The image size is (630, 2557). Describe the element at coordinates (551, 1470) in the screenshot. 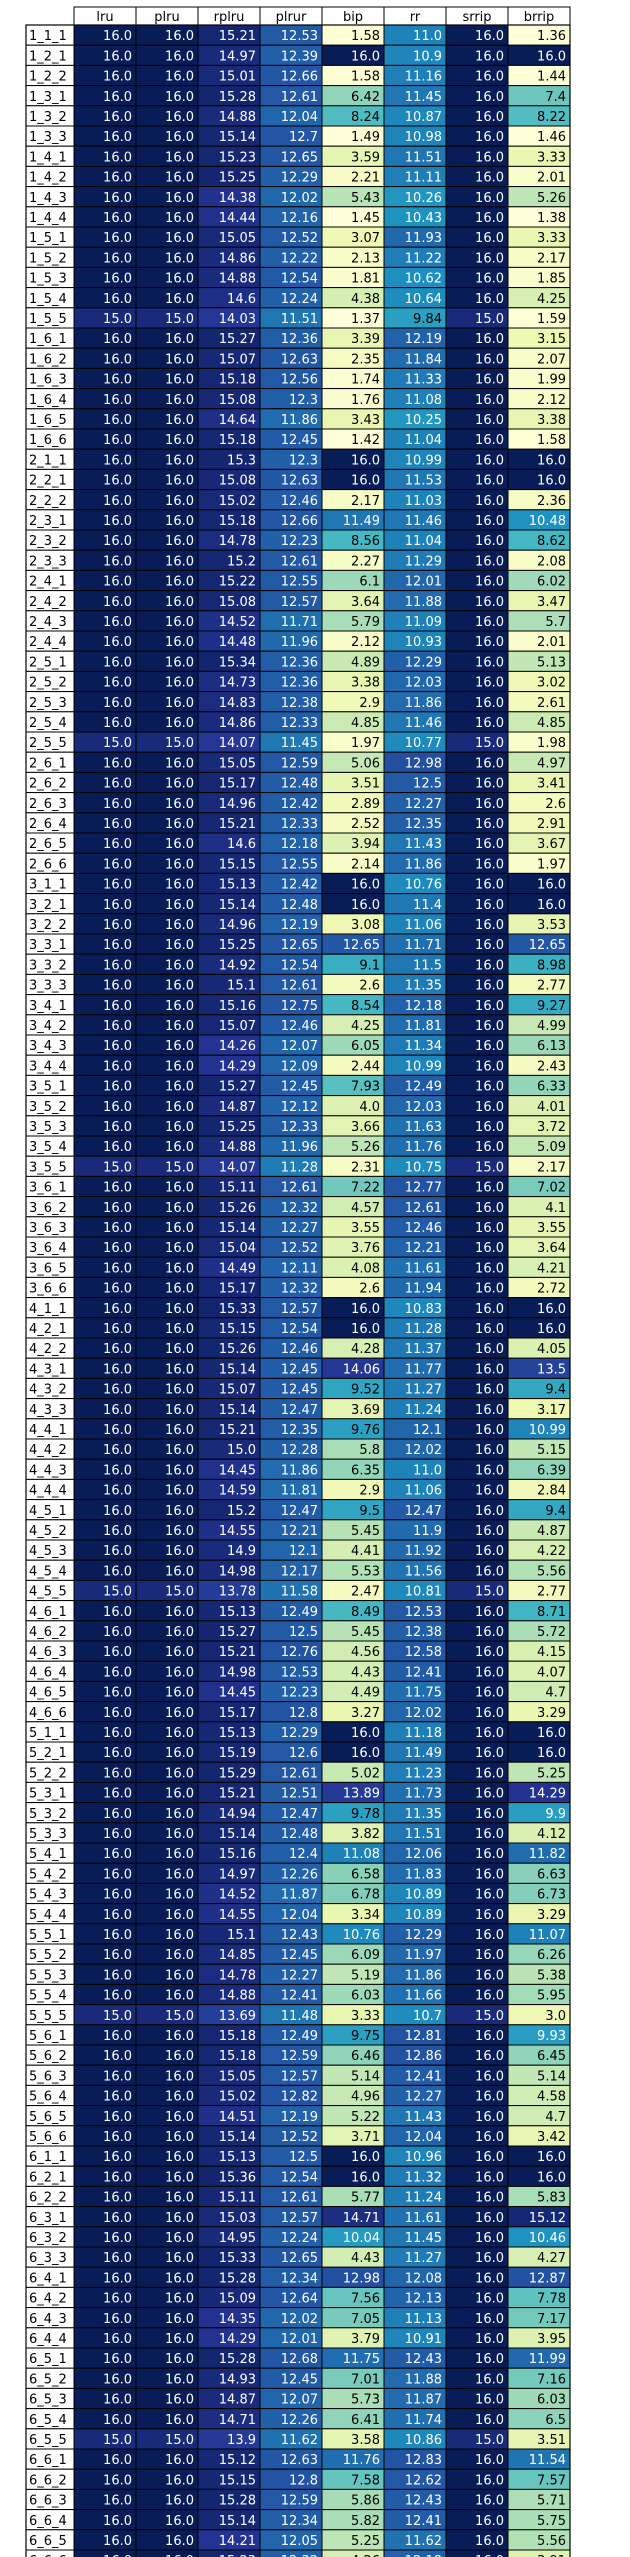

I see `cell-value: 6.39` at that location.